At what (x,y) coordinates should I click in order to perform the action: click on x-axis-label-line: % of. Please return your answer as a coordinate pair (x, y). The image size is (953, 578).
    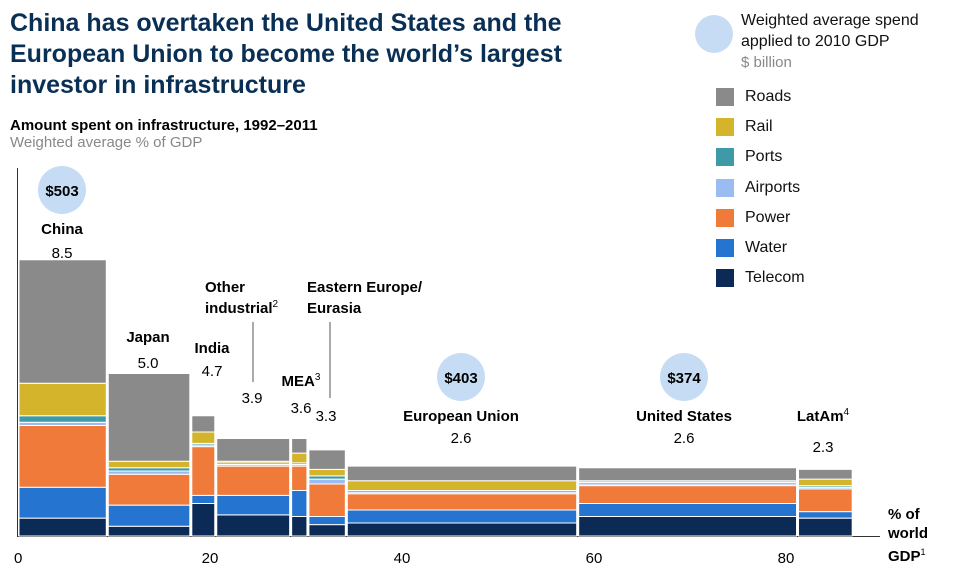
    Looking at the image, I should click on (904, 514).